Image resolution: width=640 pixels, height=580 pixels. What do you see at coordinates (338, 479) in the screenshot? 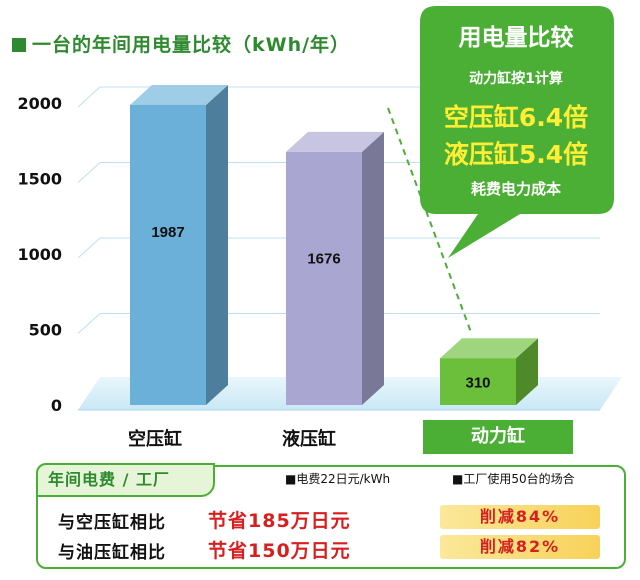
I see `legend-electricity-rate: ■电费22日元/kWh` at bounding box center [338, 479].